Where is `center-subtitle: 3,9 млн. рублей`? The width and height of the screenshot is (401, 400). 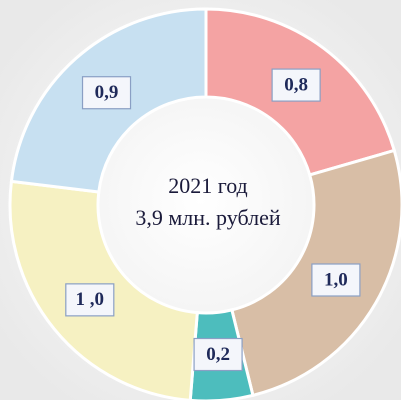 center-subtitle: 3,9 млн. рублей is located at coordinates (207, 217).